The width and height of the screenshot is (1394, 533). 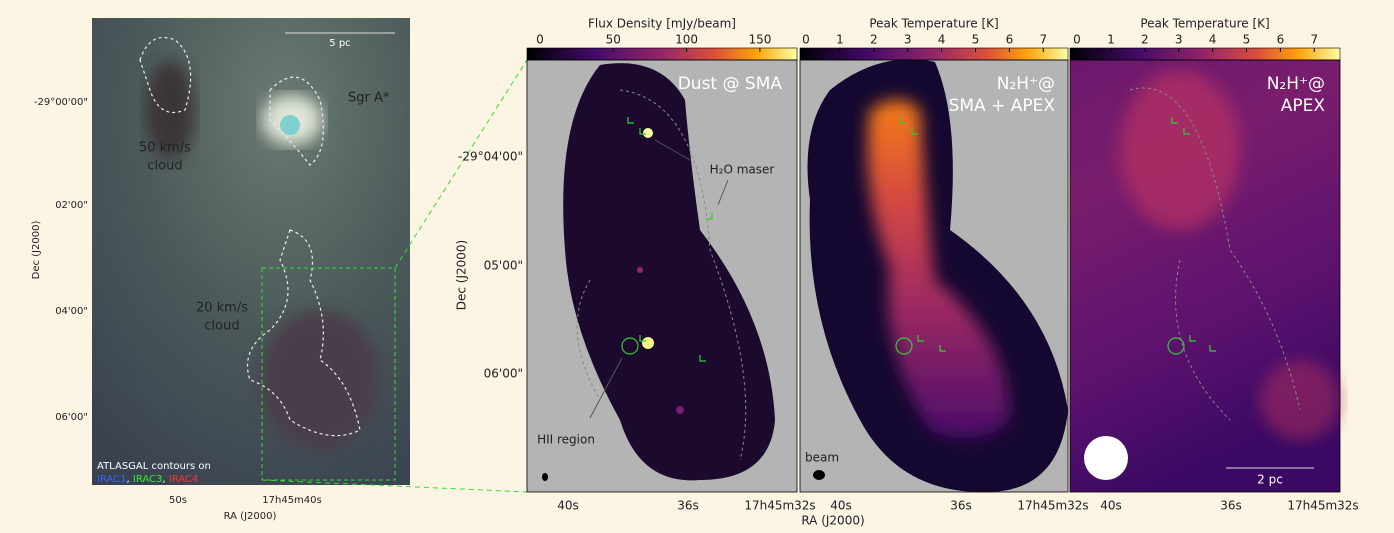 What do you see at coordinates (490, 157) in the screenshot?
I see `dec-tick: -29°04'00"` at bounding box center [490, 157].